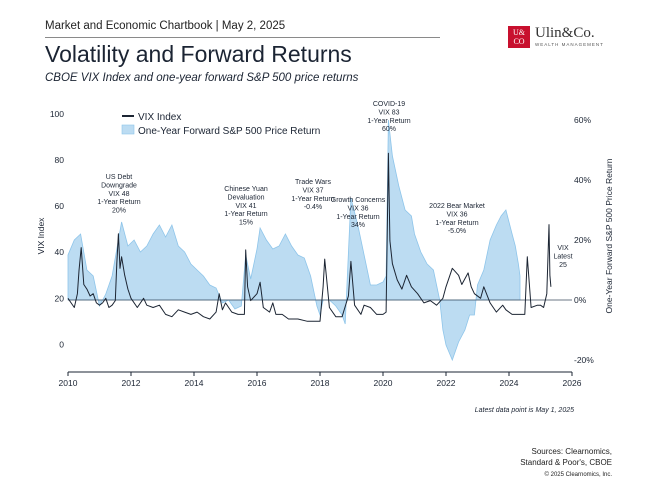 The width and height of the screenshot is (657, 493). What do you see at coordinates (159, 117) in the screenshot?
I see `legend-vix-label: VIX Index` at bounding box center [159, 117].